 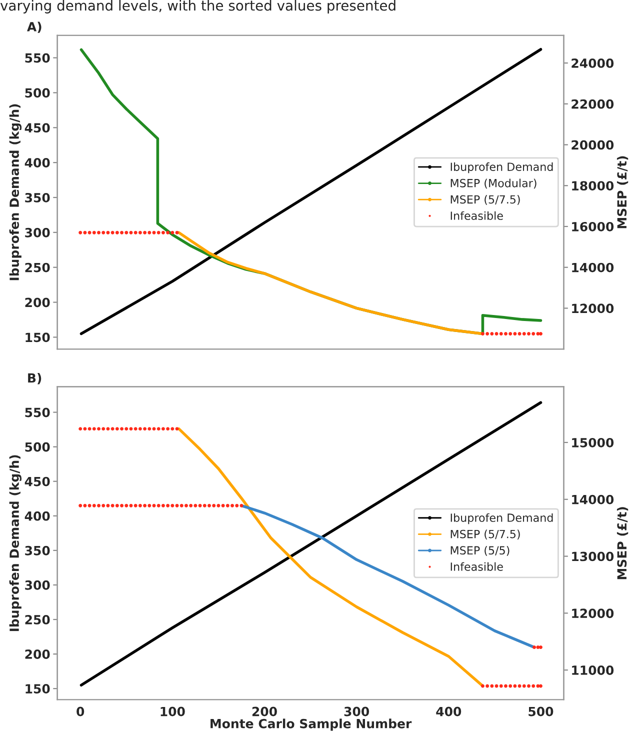 I want to click on y2-tick-label: 11000, so click(x=593, y=670).